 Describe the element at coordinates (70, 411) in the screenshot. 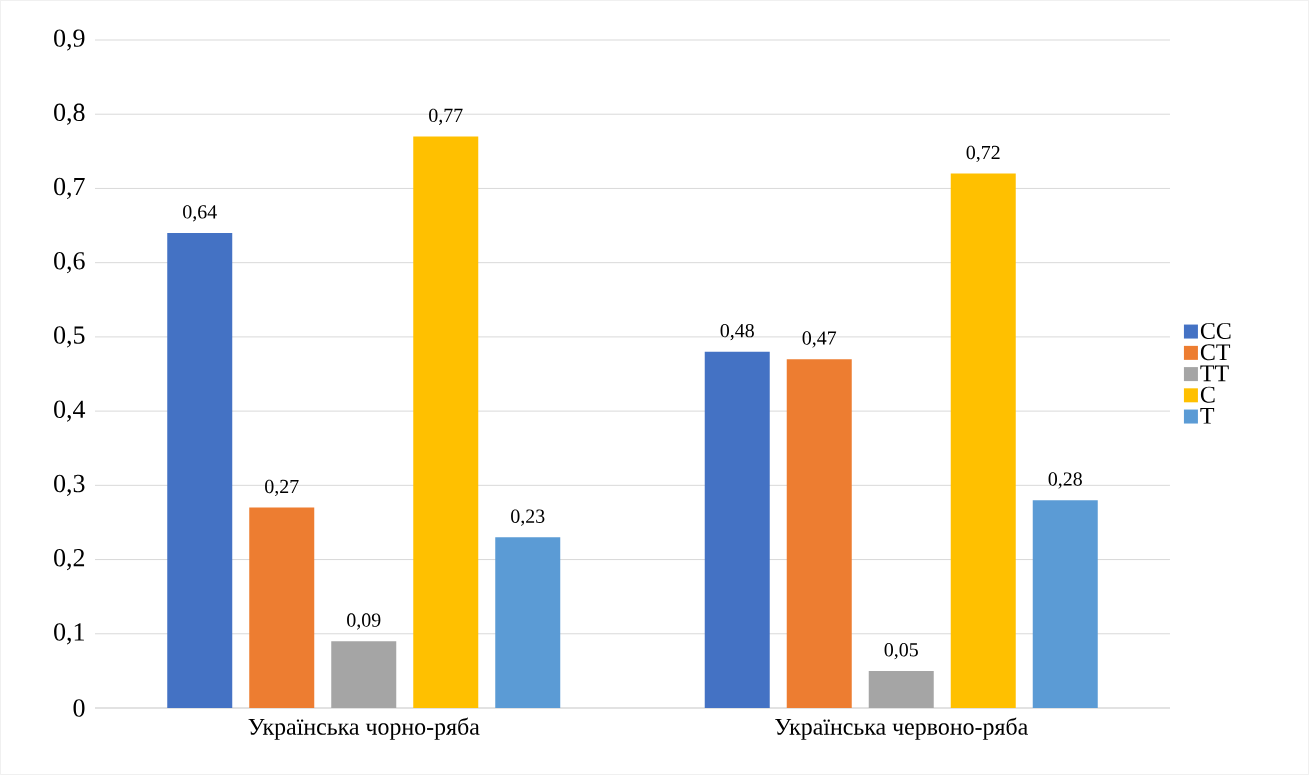

I see `y-tick-label: 0,4` at that location.